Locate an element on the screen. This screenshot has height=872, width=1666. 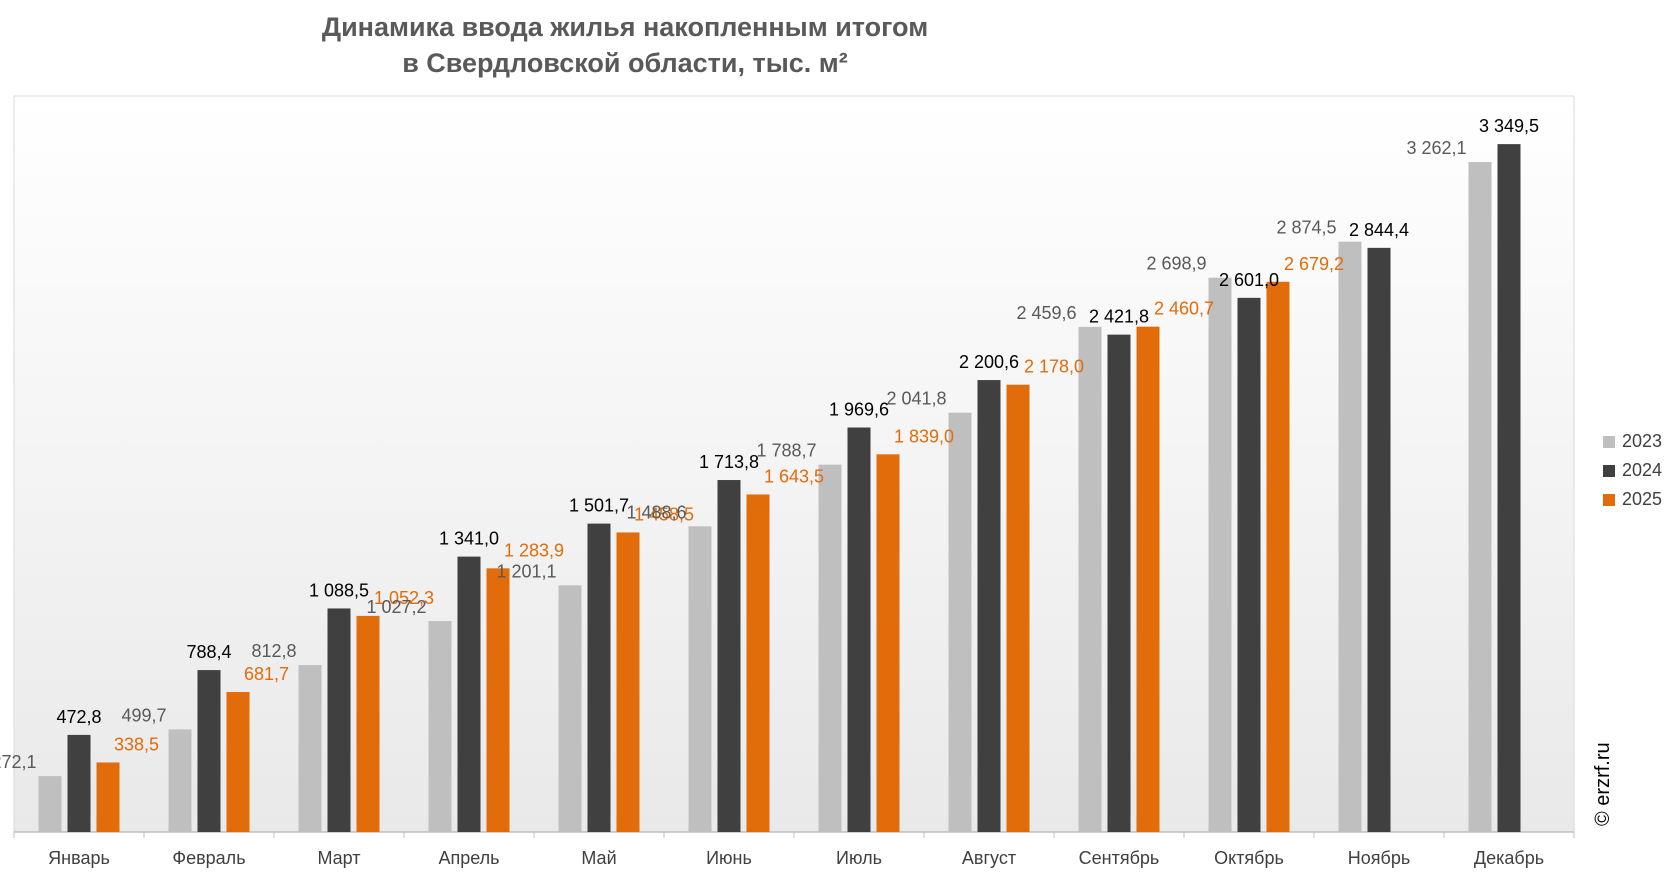
value-label-2024: 2 601,0 is located at coordinates (1249, 280).